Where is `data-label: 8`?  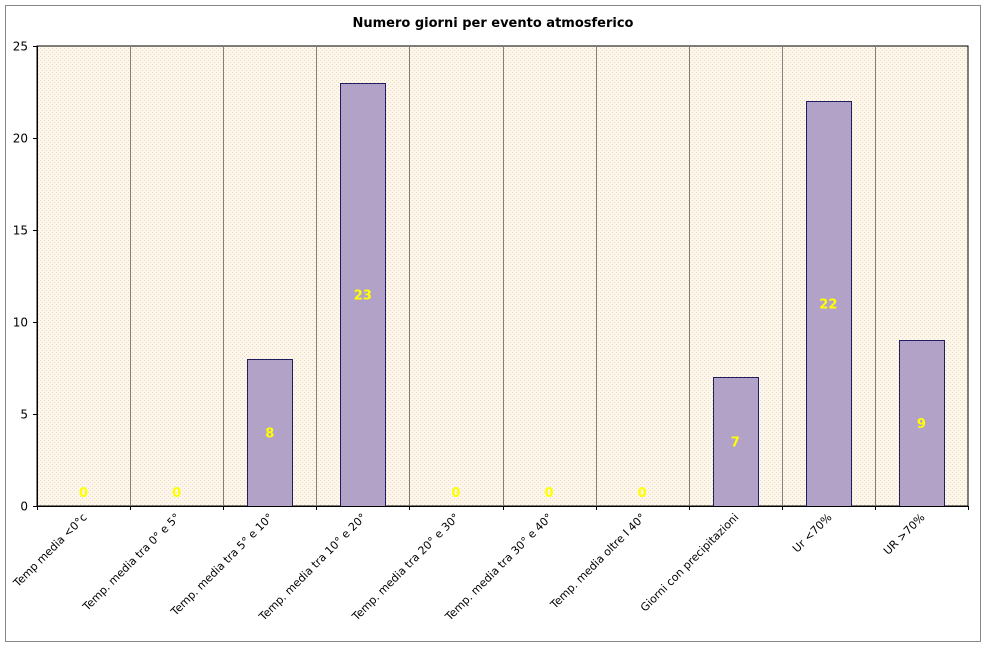
data-label: 8 is located at coordinates (269, 433).